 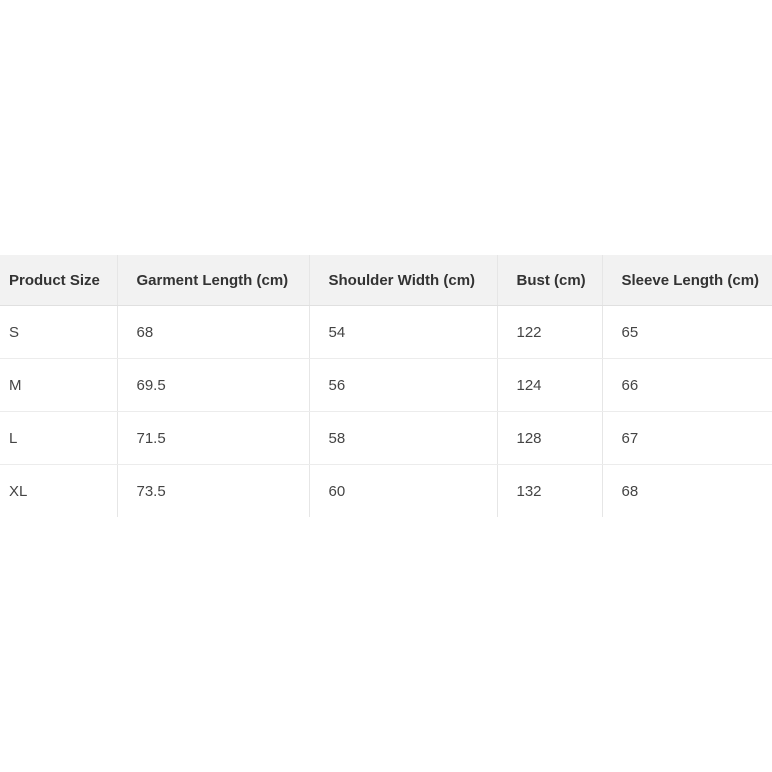 What do you see at coordinates (59, 280) in the screenshot?
I see `column-header: Product Size` at bounding box center [59, 280].